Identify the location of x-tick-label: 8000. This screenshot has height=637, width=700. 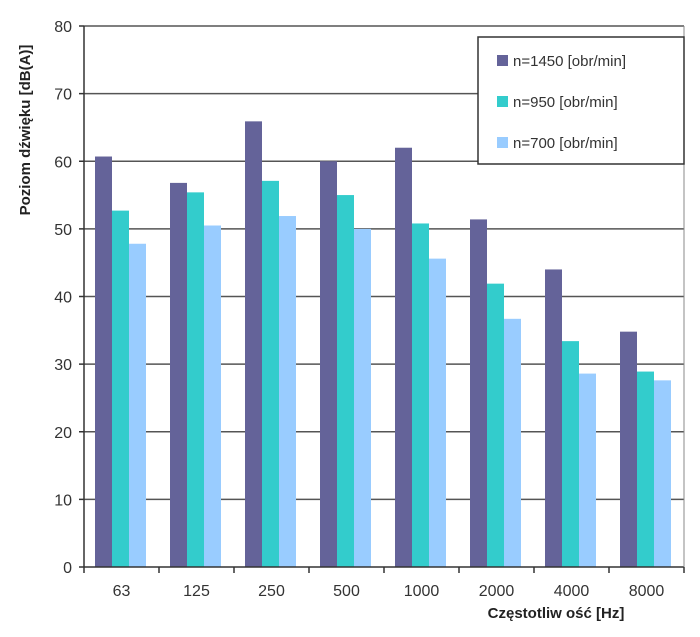
(647, 591).